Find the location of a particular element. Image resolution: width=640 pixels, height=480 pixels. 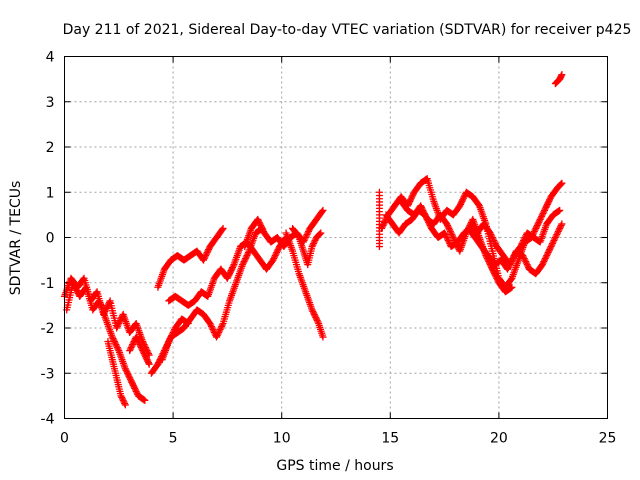

x-tick-label: 15 is located at coordinates (390, 439).